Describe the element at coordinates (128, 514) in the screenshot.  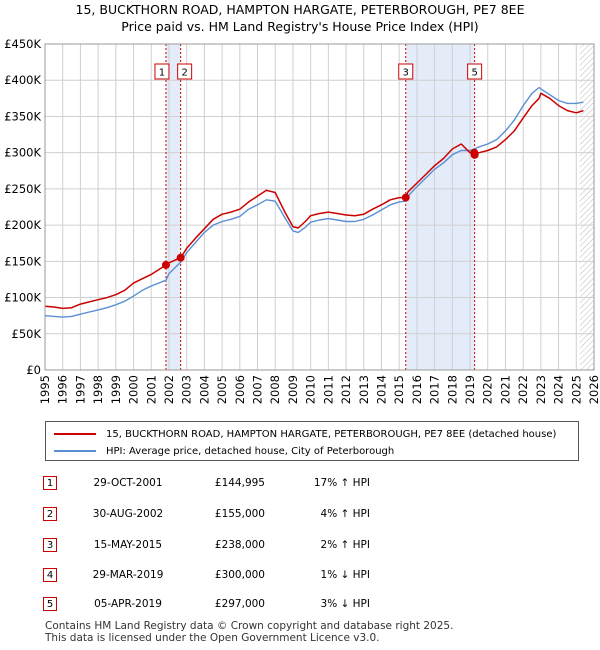
I see `row-date: 30-AUG-2002` at that location.